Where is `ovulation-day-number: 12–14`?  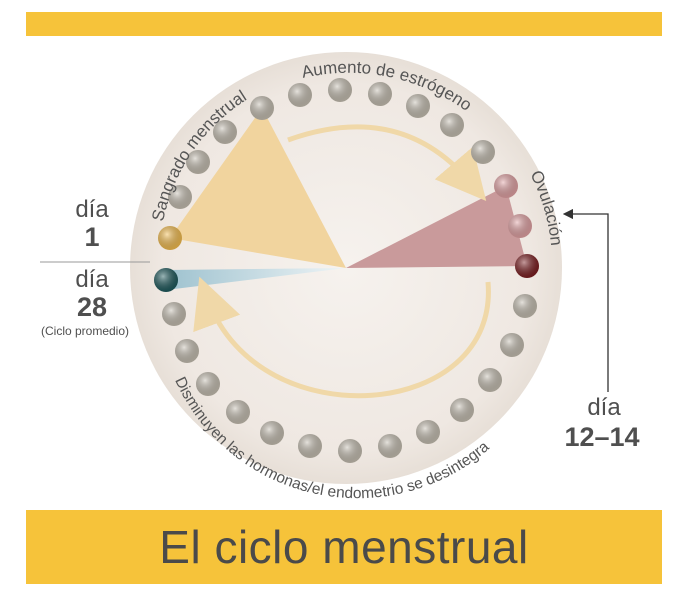
ovulation-day-number: 12–14 is located at coordinates (602, 437).